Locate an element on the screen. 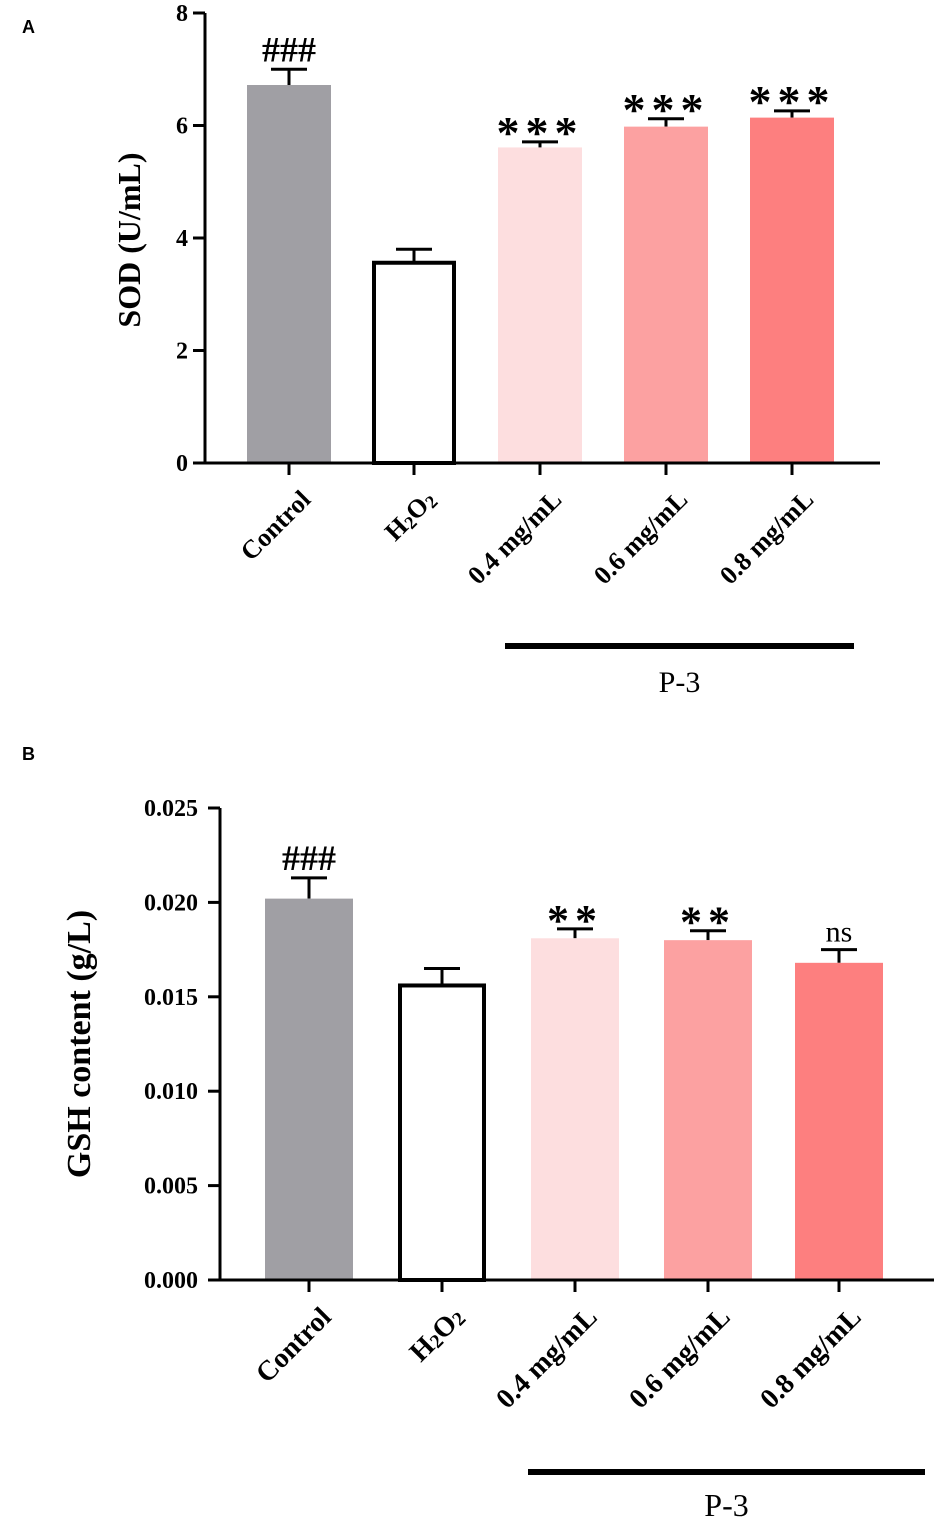 This screenshot has width=935, height=1521. y-tick-label: 0.015 is located at coordinates (171, 998).